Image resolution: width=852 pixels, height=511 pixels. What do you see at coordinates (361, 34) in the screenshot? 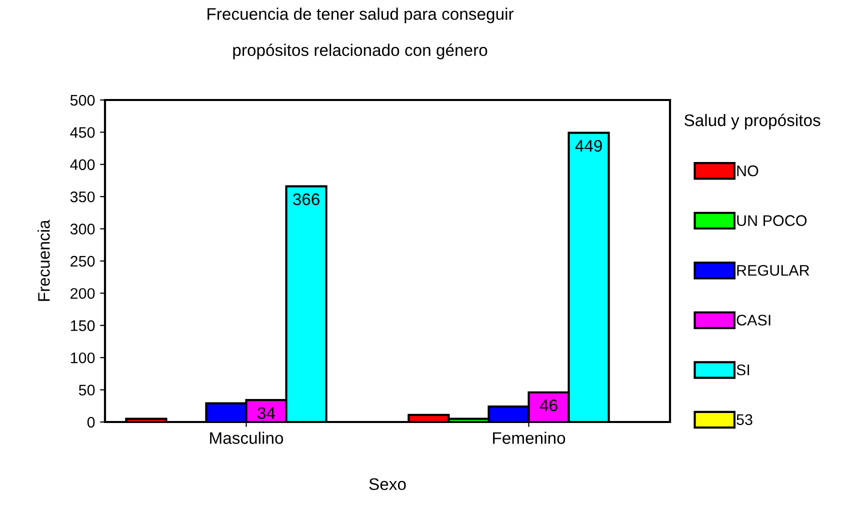
I see `chart-title: Frecuencia de tener salud para conseguir propósitos relacionado con género` at bounding box center [361, 34].